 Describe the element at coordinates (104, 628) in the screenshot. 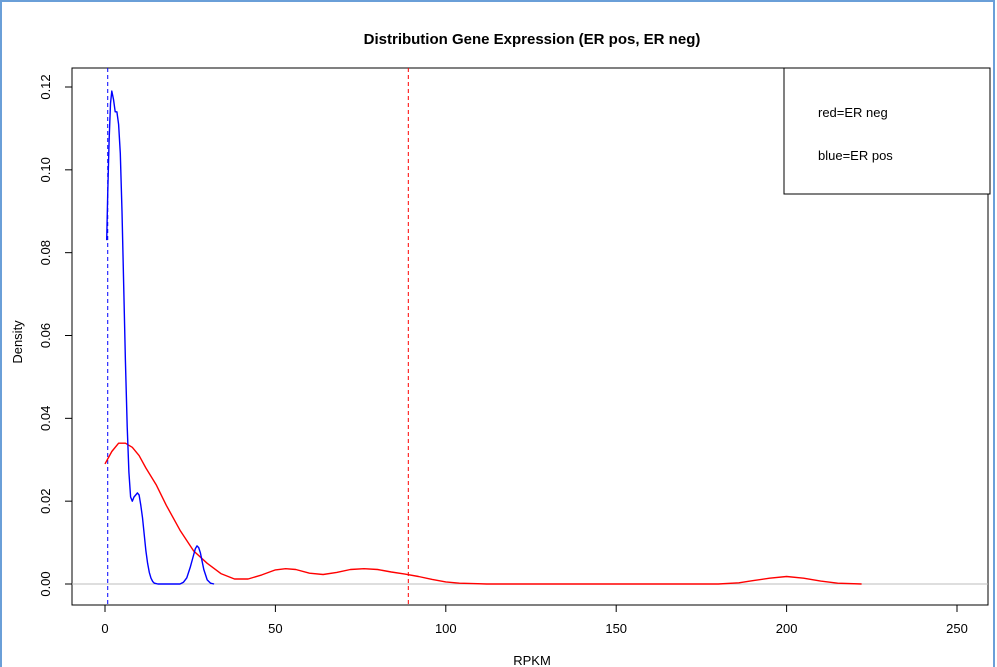

I see `x-tick-label: 0` at that location.